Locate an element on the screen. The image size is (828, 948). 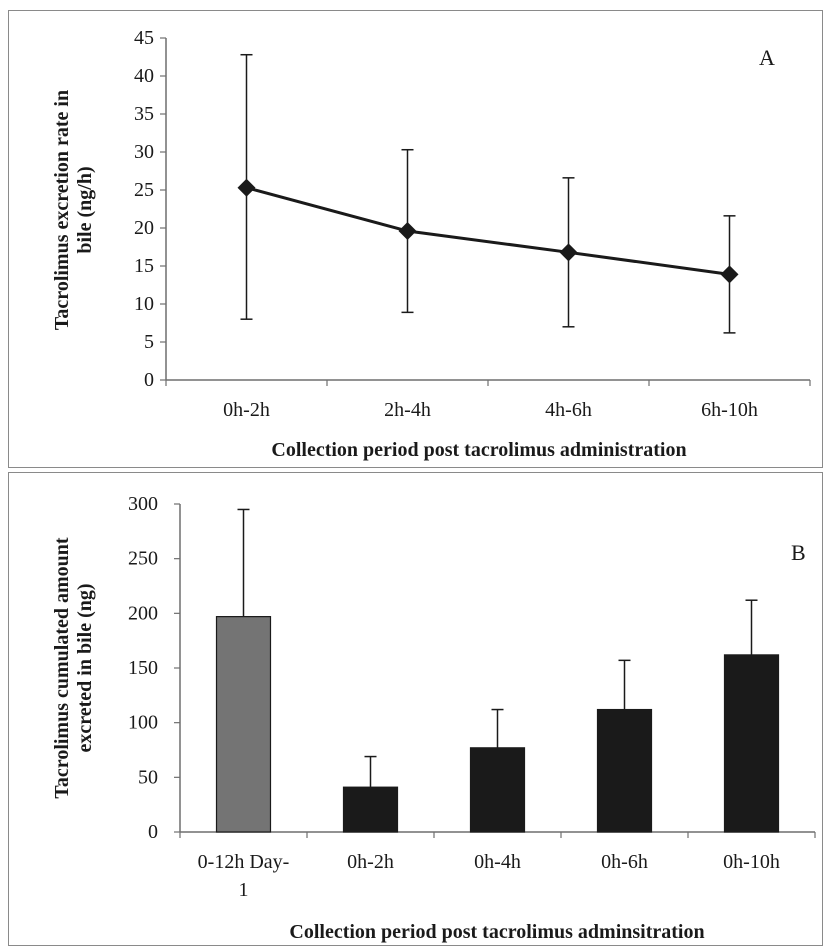
x-tick-label: 0h-6h is located at coordinates (624, 862).